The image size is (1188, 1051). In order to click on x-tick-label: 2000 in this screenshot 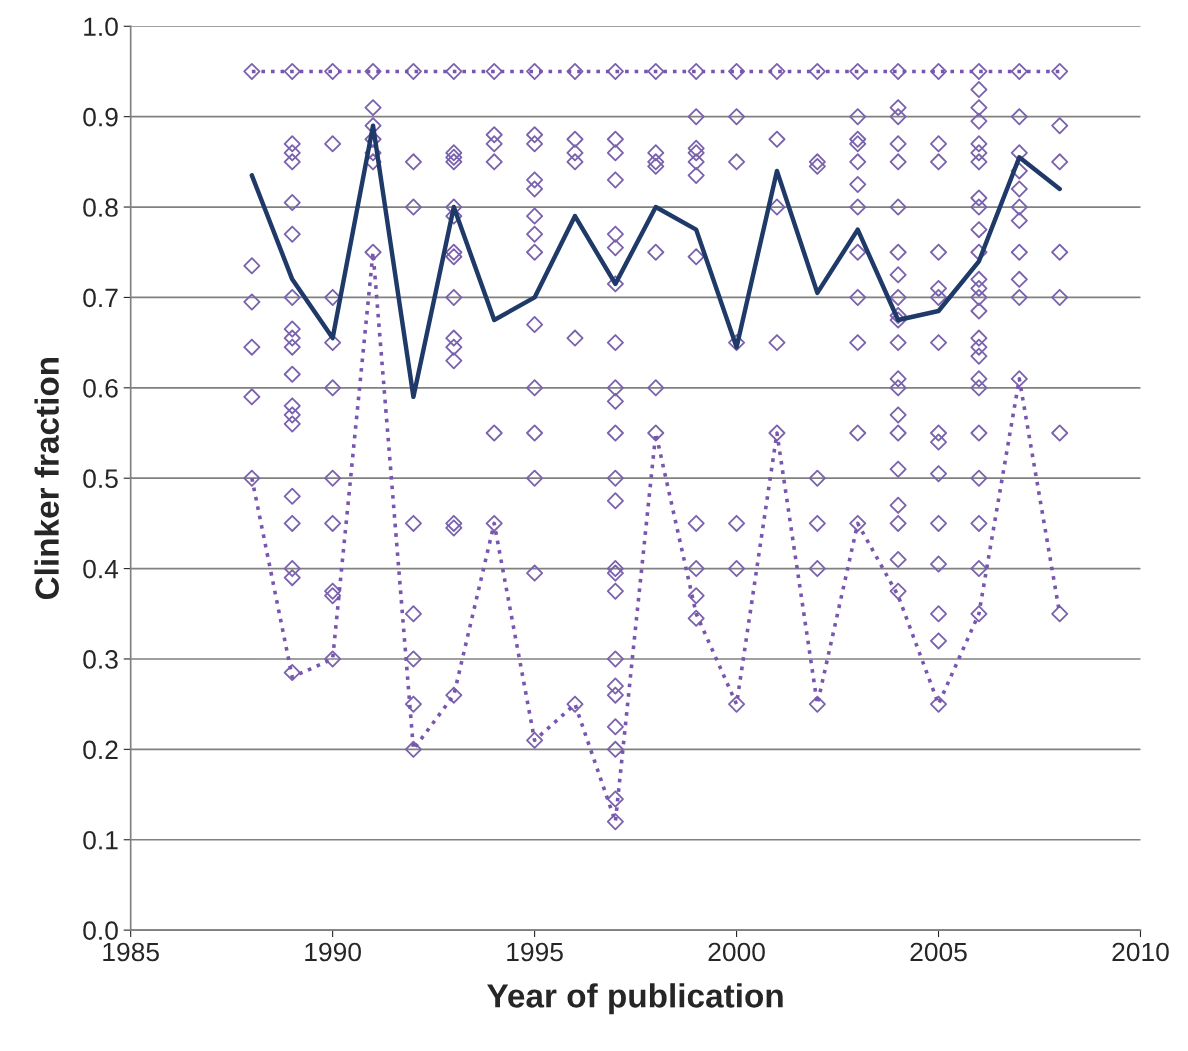, I will do `click(736, 952)`.